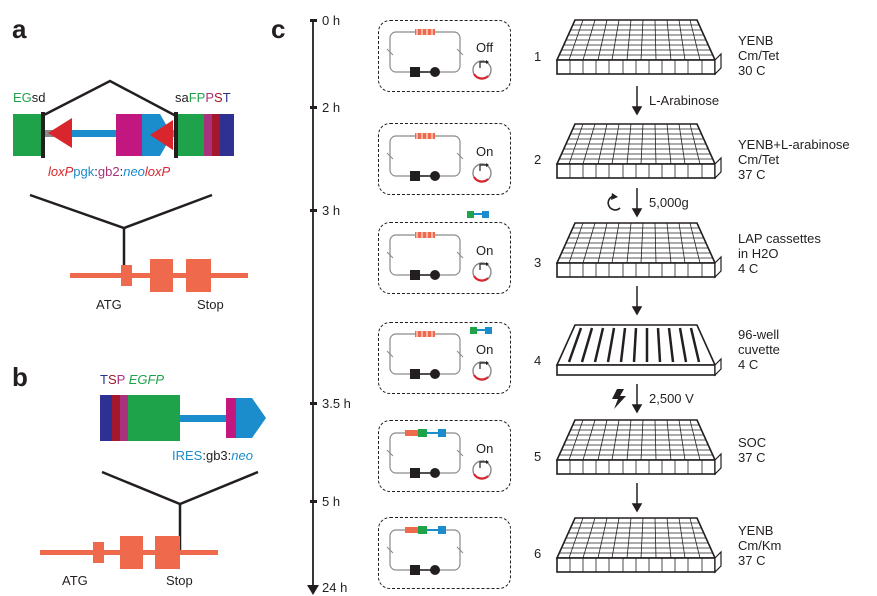 The image size is (877, 596). I want to click on centrifuge-icon, so click(614, 203).